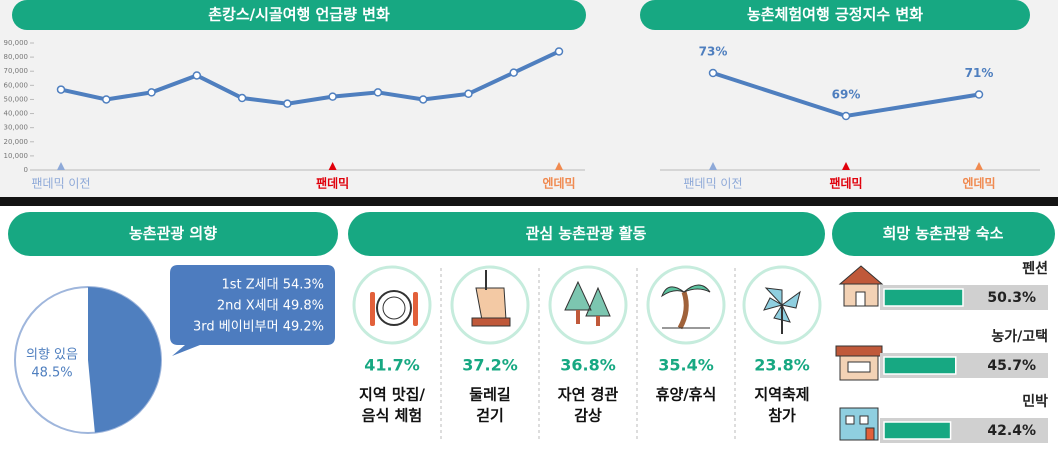  I want to click on annotation: 2nd X세대 49.8%, so click(270, 306).